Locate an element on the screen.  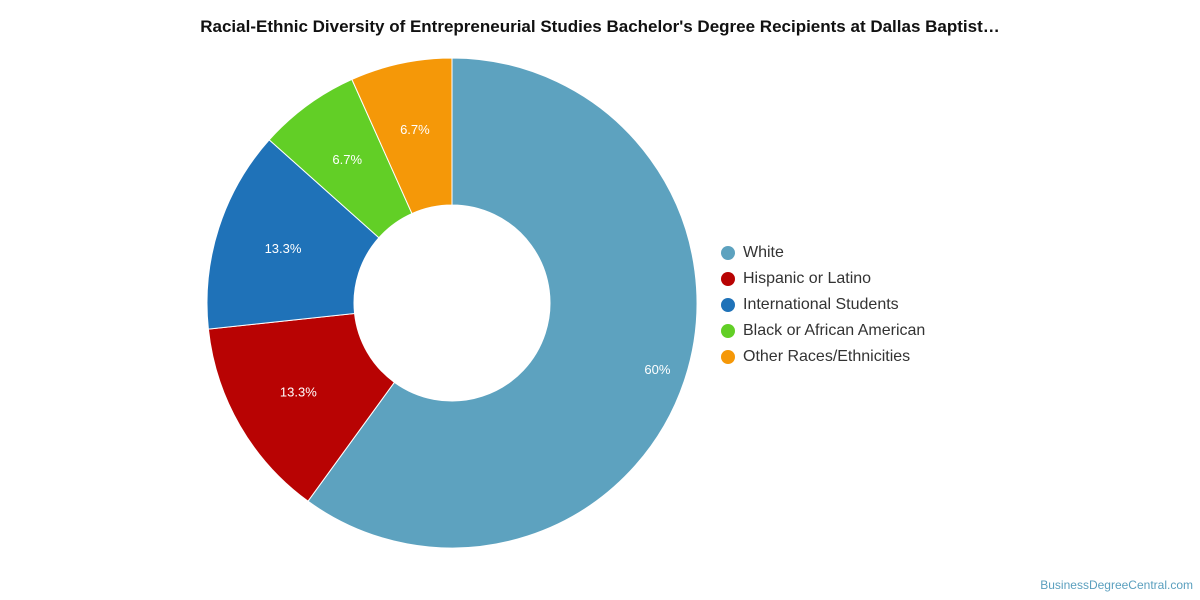
legend-label: International Students is located at coordinates (821, 304).